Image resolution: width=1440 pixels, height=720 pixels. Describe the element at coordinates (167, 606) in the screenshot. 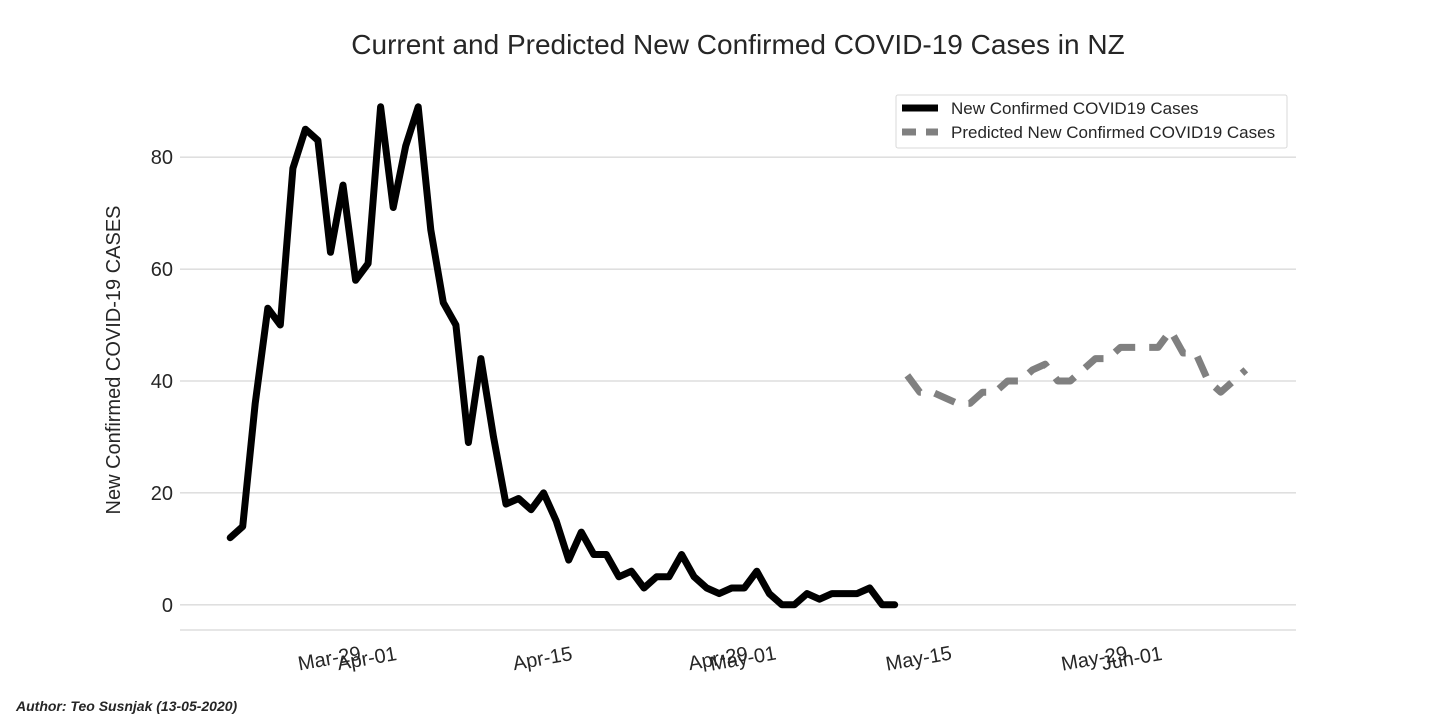

I see `y-tick-label: 0` at that location.